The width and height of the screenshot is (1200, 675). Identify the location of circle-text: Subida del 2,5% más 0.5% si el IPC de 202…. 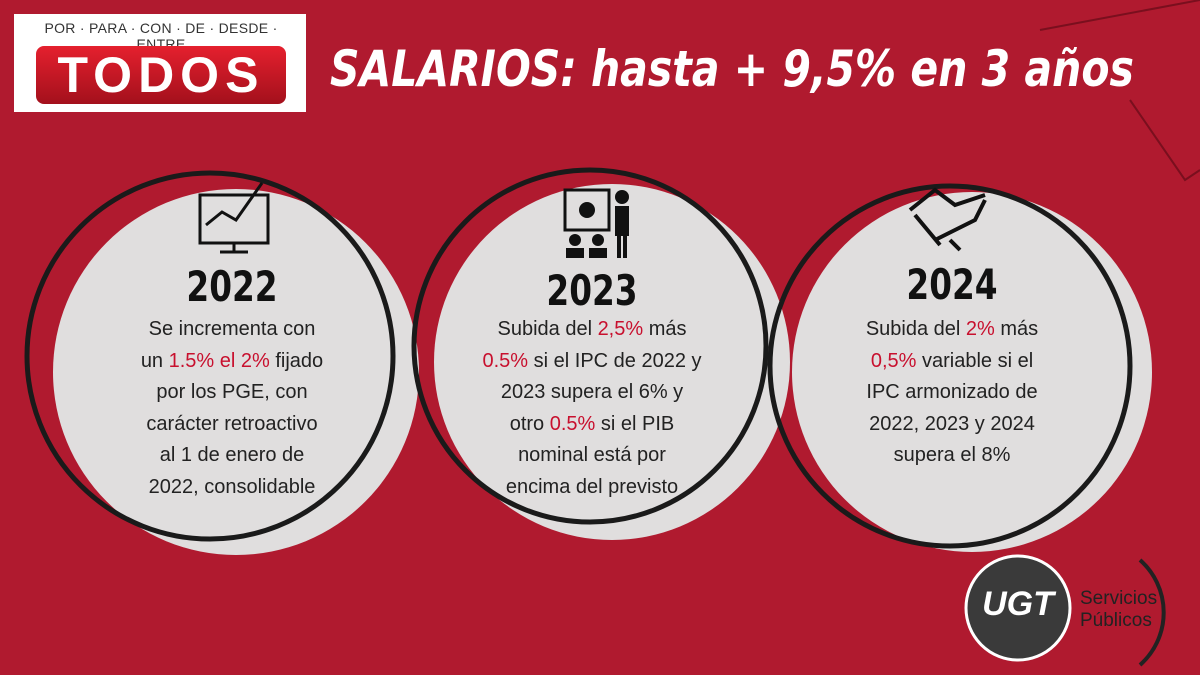
(592, 408).